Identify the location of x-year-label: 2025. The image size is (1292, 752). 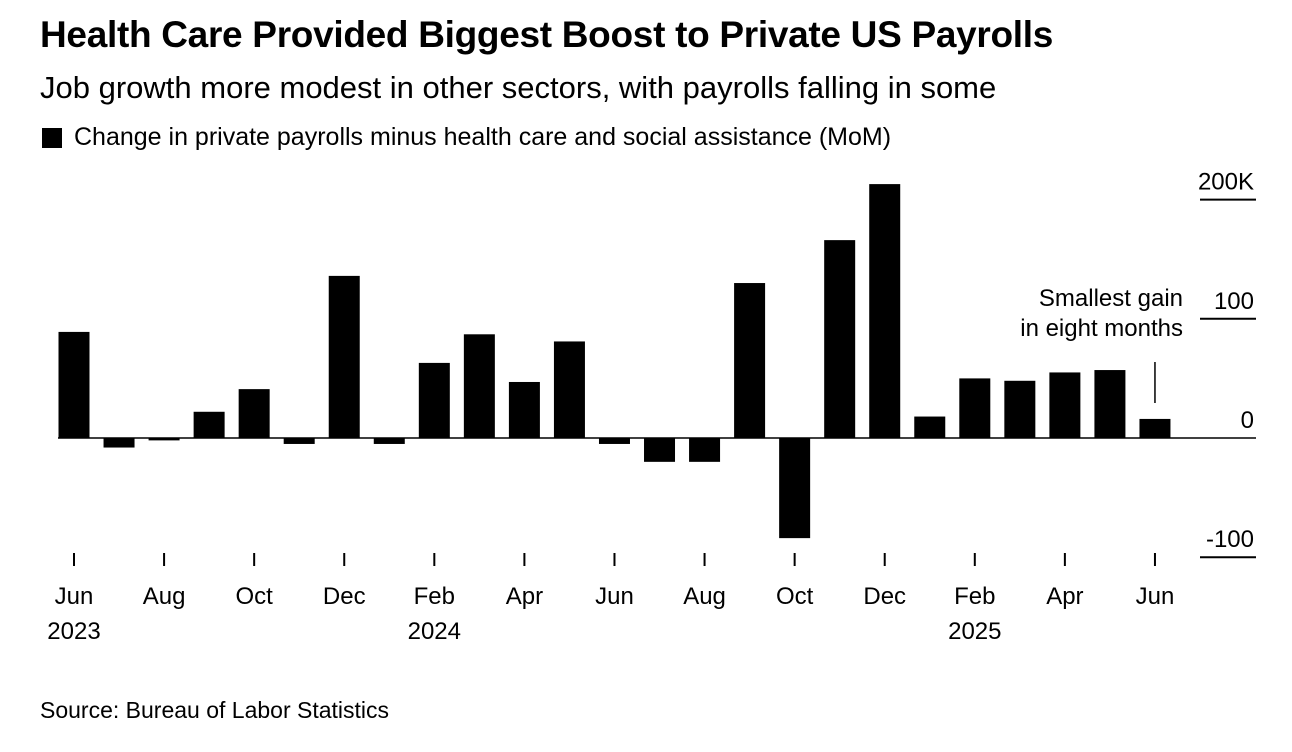
(974, 631).